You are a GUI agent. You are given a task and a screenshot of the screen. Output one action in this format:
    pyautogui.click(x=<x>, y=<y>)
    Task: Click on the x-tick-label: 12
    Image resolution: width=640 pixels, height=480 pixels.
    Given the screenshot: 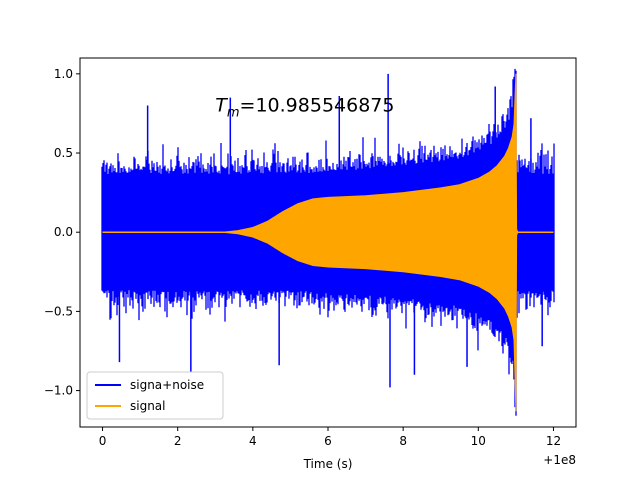 What is the action you would take?
    pyautogui.click(x=553, y=441)
    